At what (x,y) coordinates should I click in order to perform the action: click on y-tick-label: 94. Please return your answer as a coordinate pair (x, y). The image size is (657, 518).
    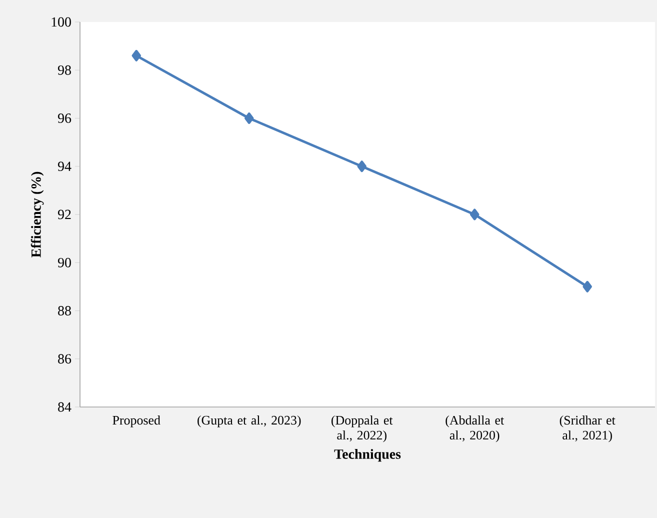
    Looking at the image, I should click on (65, 167).